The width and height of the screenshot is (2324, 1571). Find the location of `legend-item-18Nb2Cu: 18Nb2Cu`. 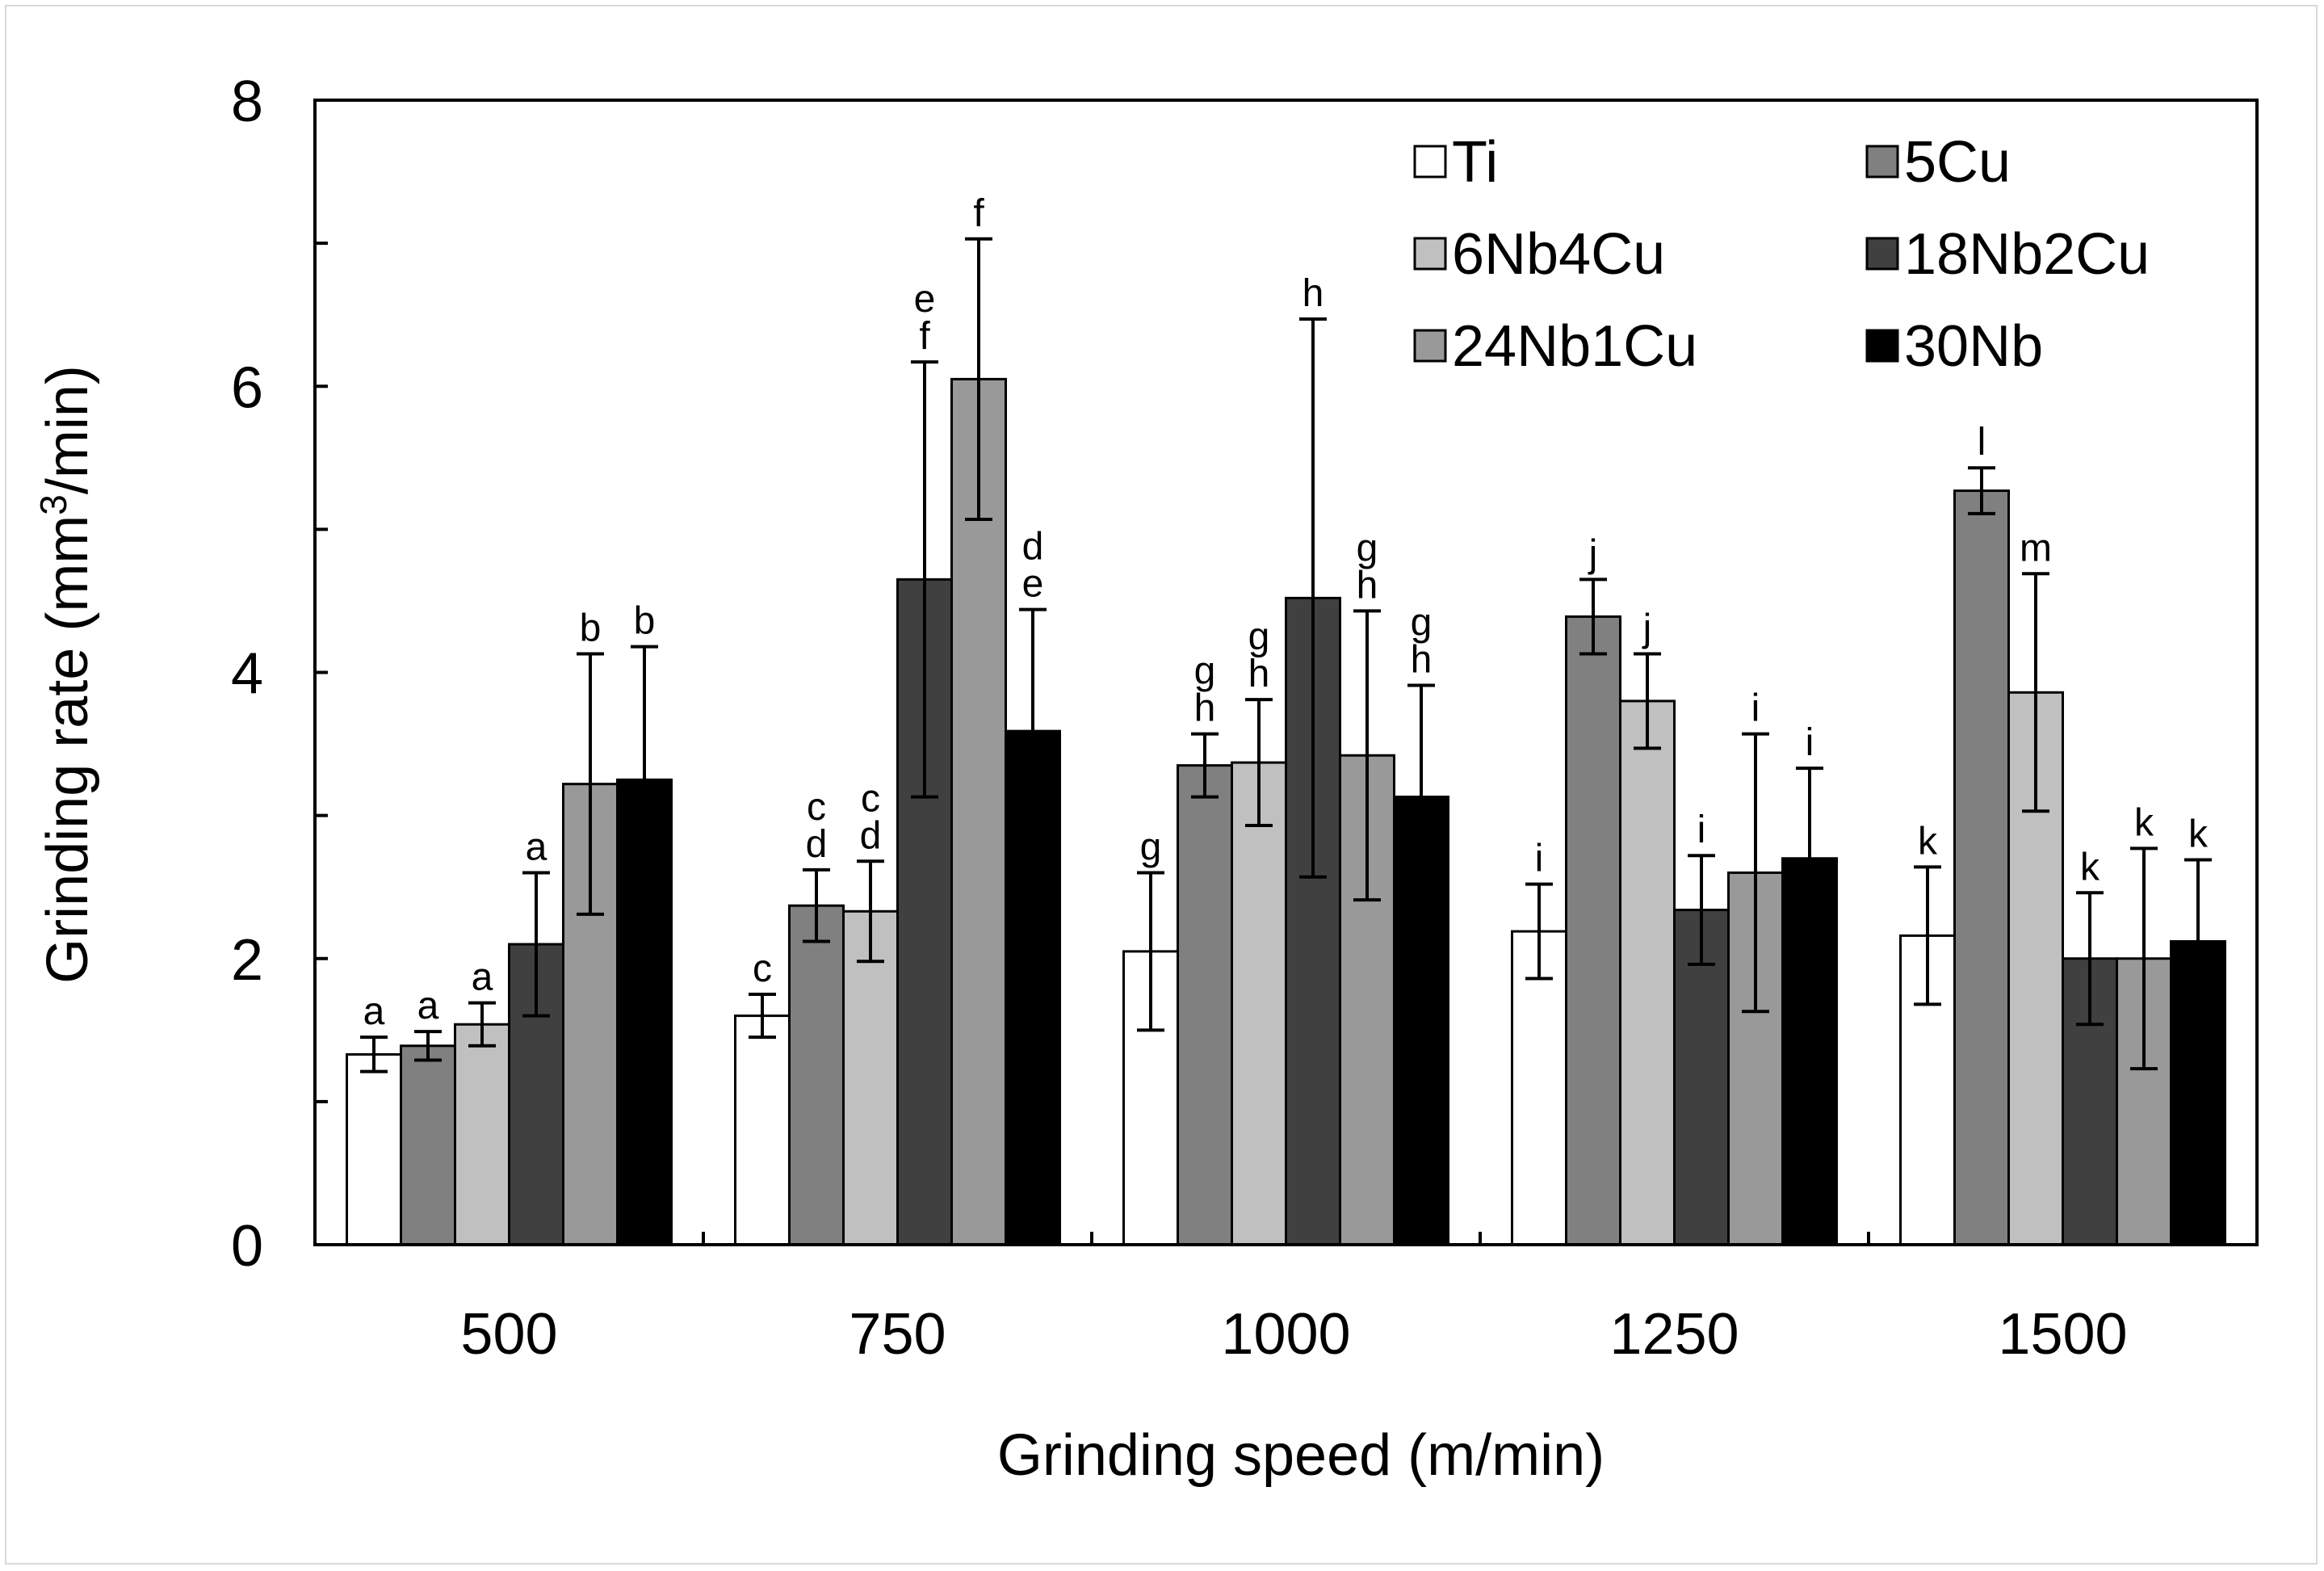

legend-item-18Nb2Cu: 18Nb2Cu is located at coordinates (2007, 254).